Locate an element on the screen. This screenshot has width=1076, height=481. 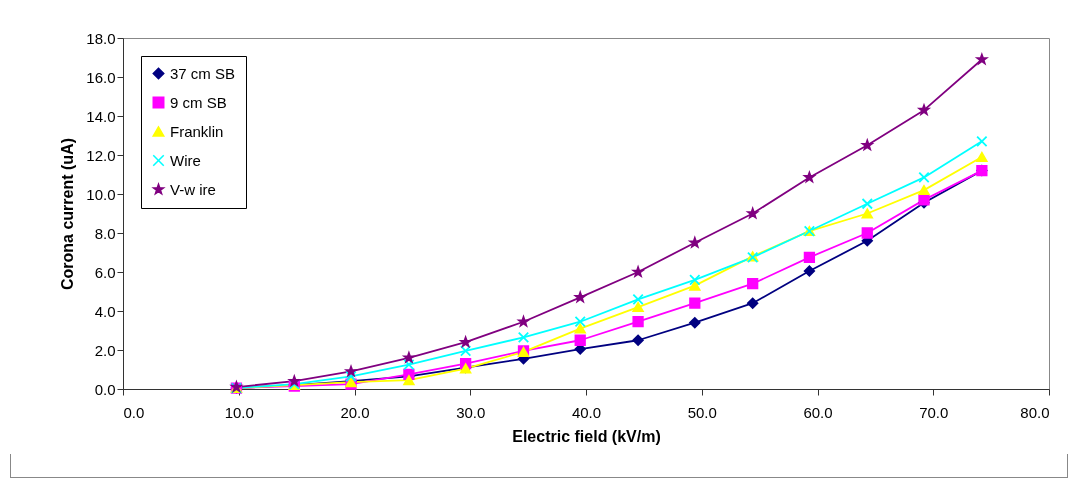
x-tick-label: 40.0 is located at coordinates (586, 412).